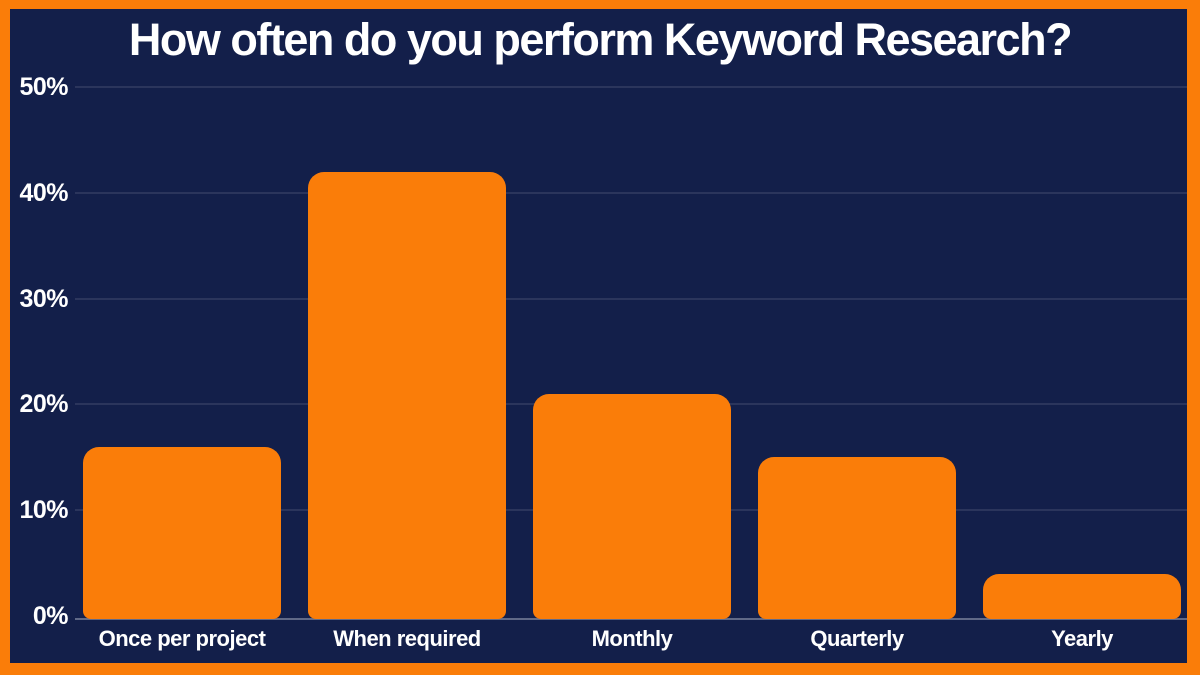  Describe the element at coordinates (857, 538) in the screenshot. I see `bar-quarterly` at that location.